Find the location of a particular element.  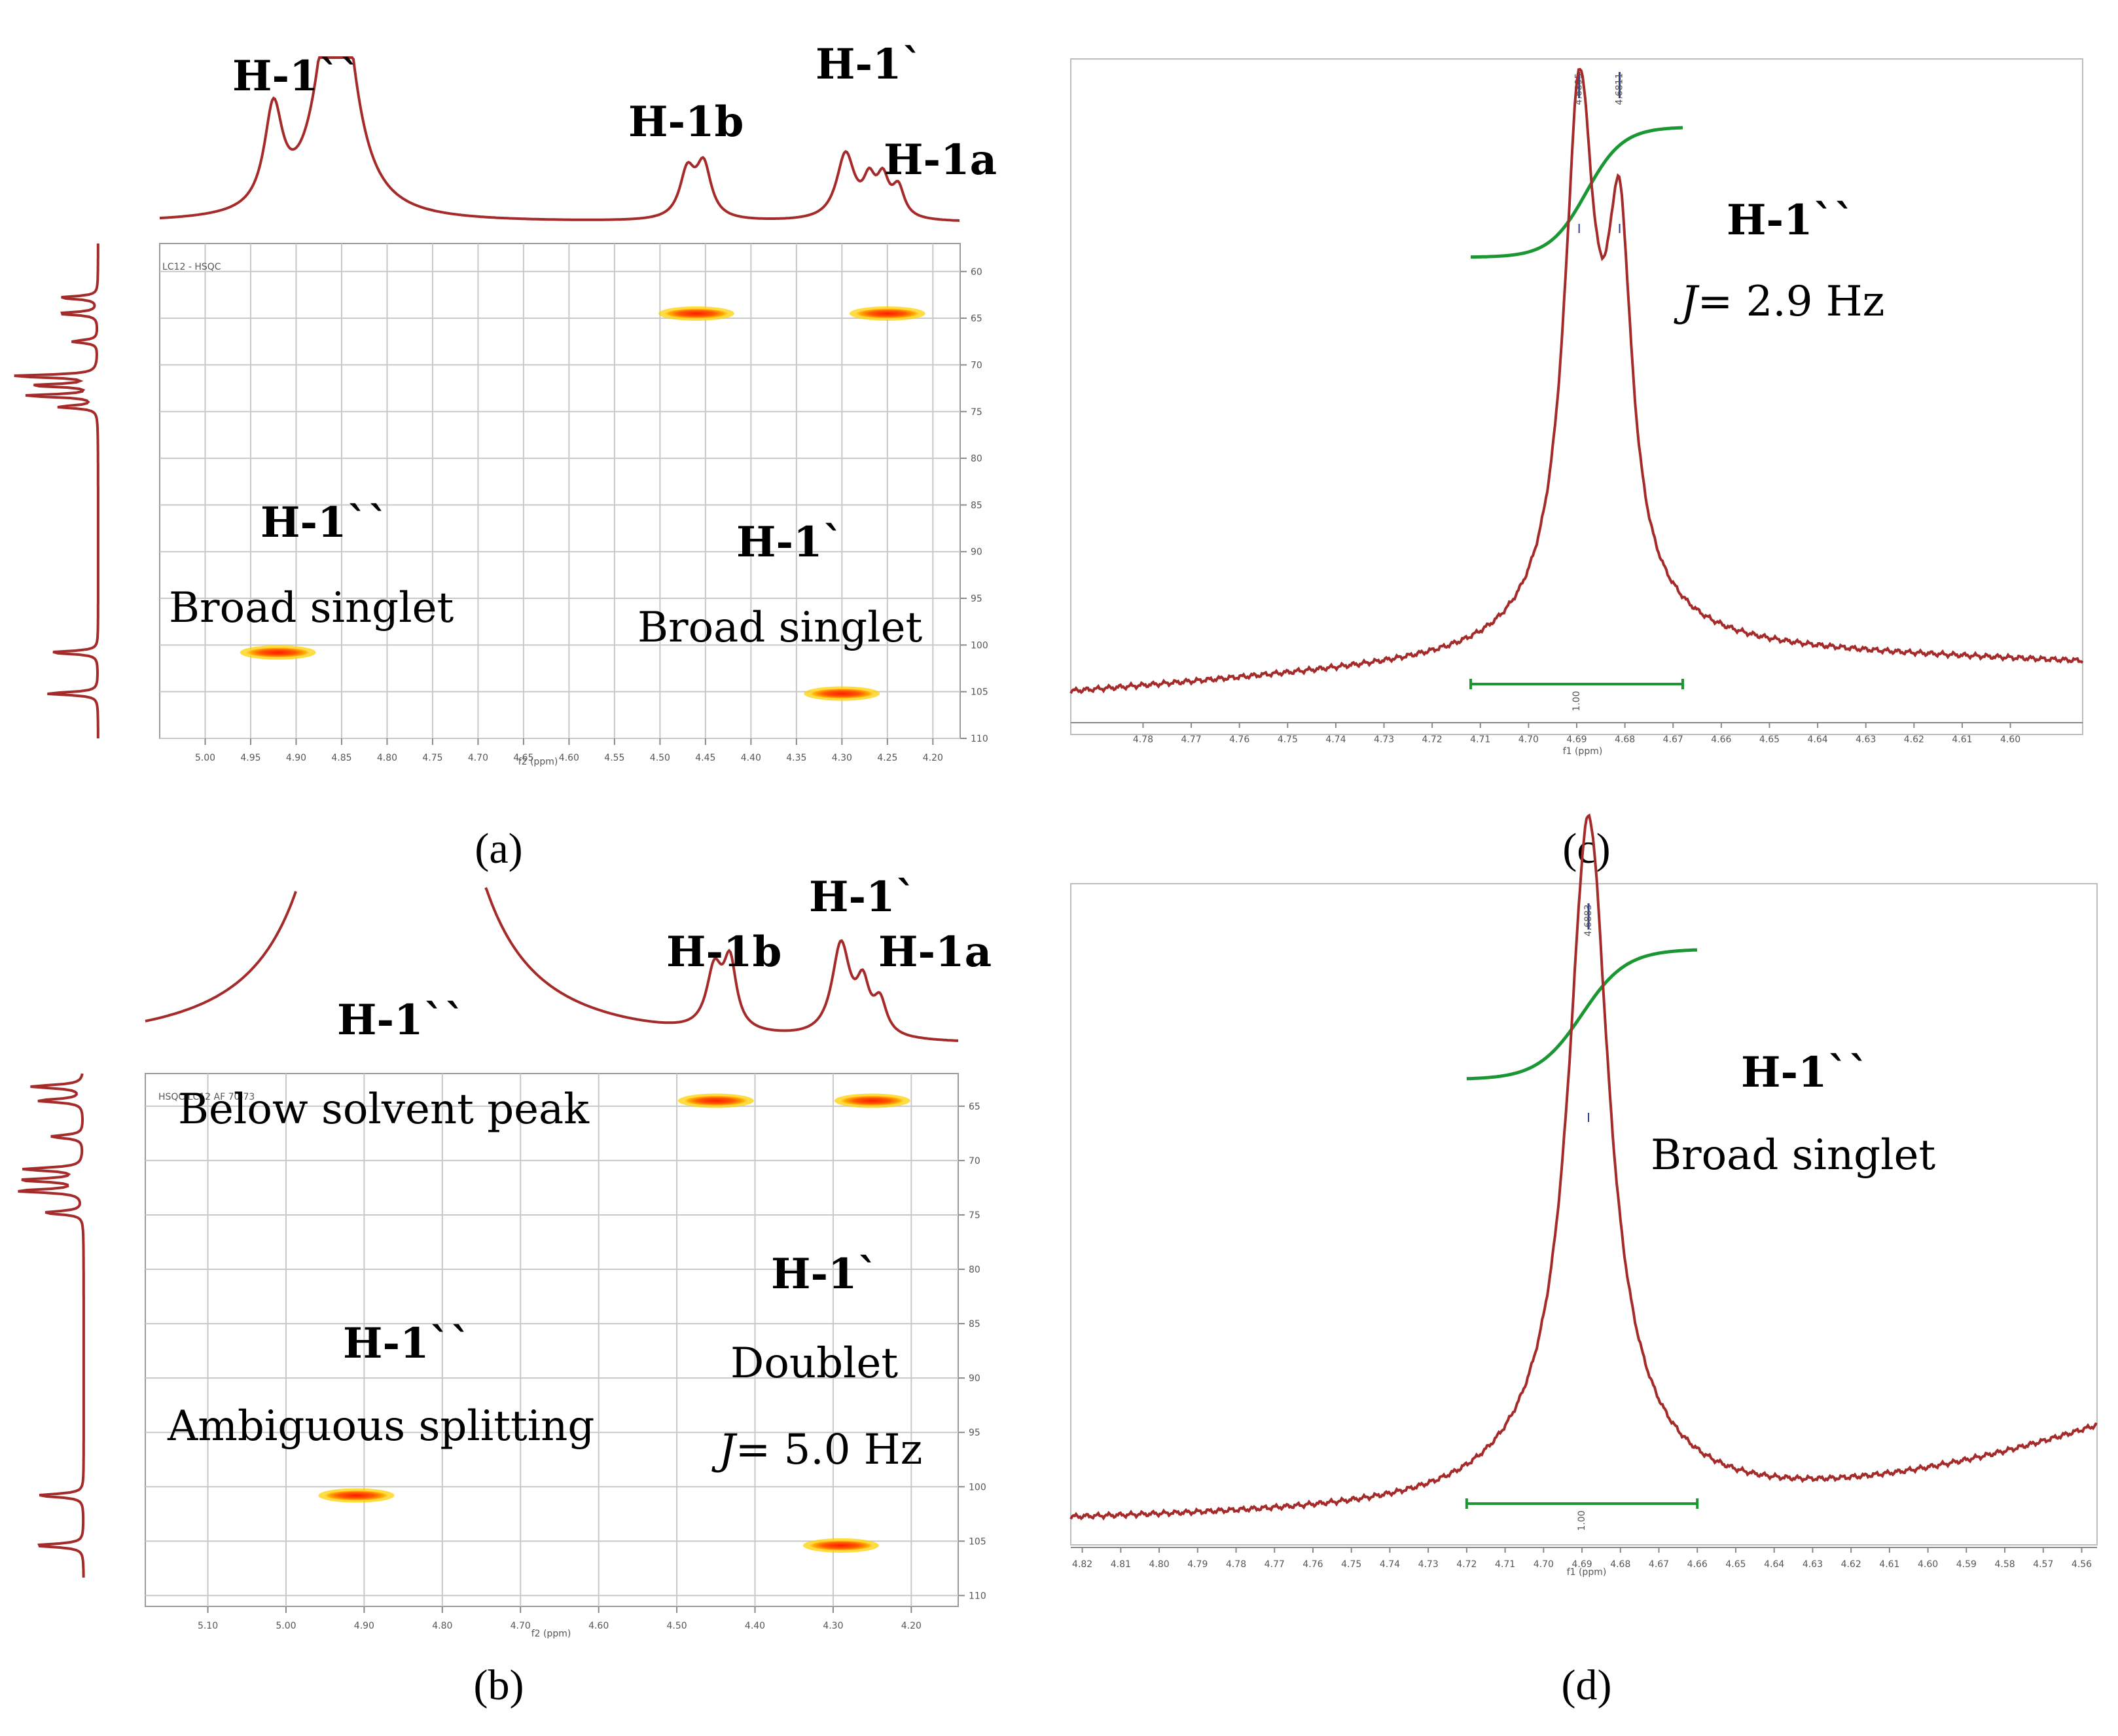

x-tick-label: 4.62 is located at coordinates (1851, 1565).